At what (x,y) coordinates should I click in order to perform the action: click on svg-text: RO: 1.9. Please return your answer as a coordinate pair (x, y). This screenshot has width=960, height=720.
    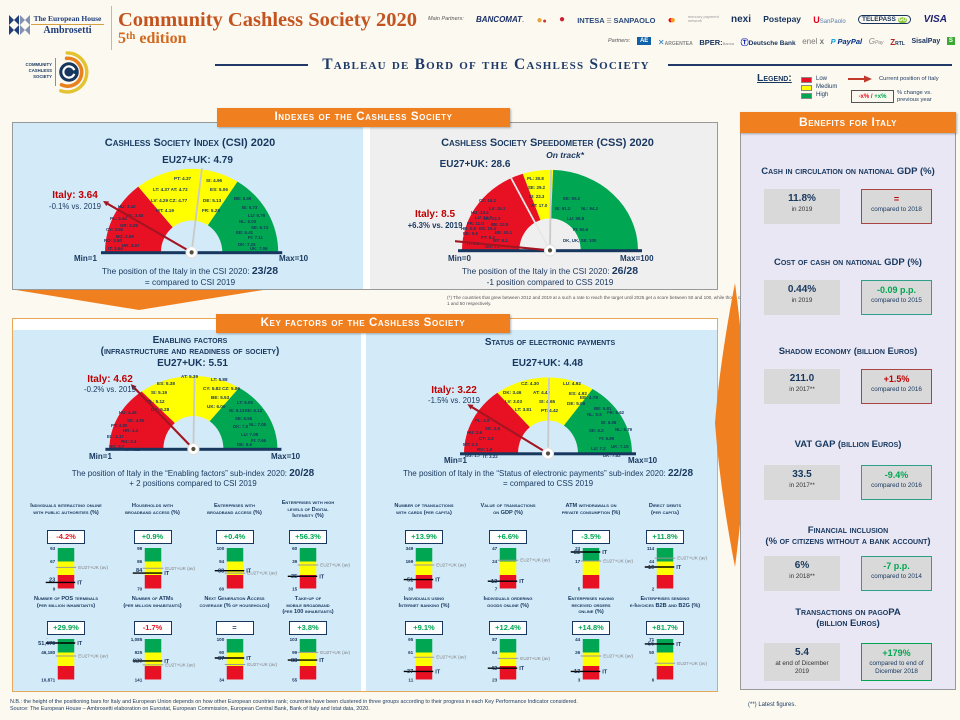
    Looking at the image, I should click on (485, 449).